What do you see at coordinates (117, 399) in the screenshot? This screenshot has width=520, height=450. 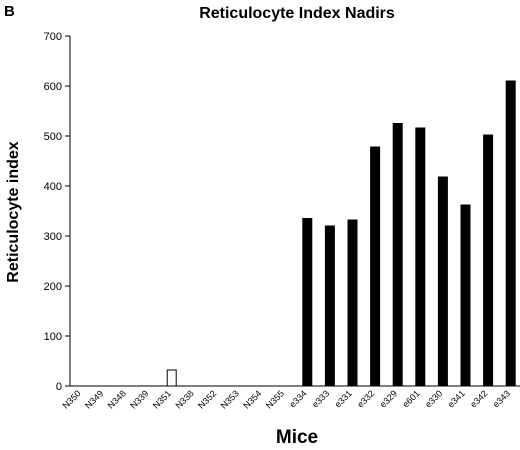 I see `x-tick-label: N348` at bounding box center [117, 399].